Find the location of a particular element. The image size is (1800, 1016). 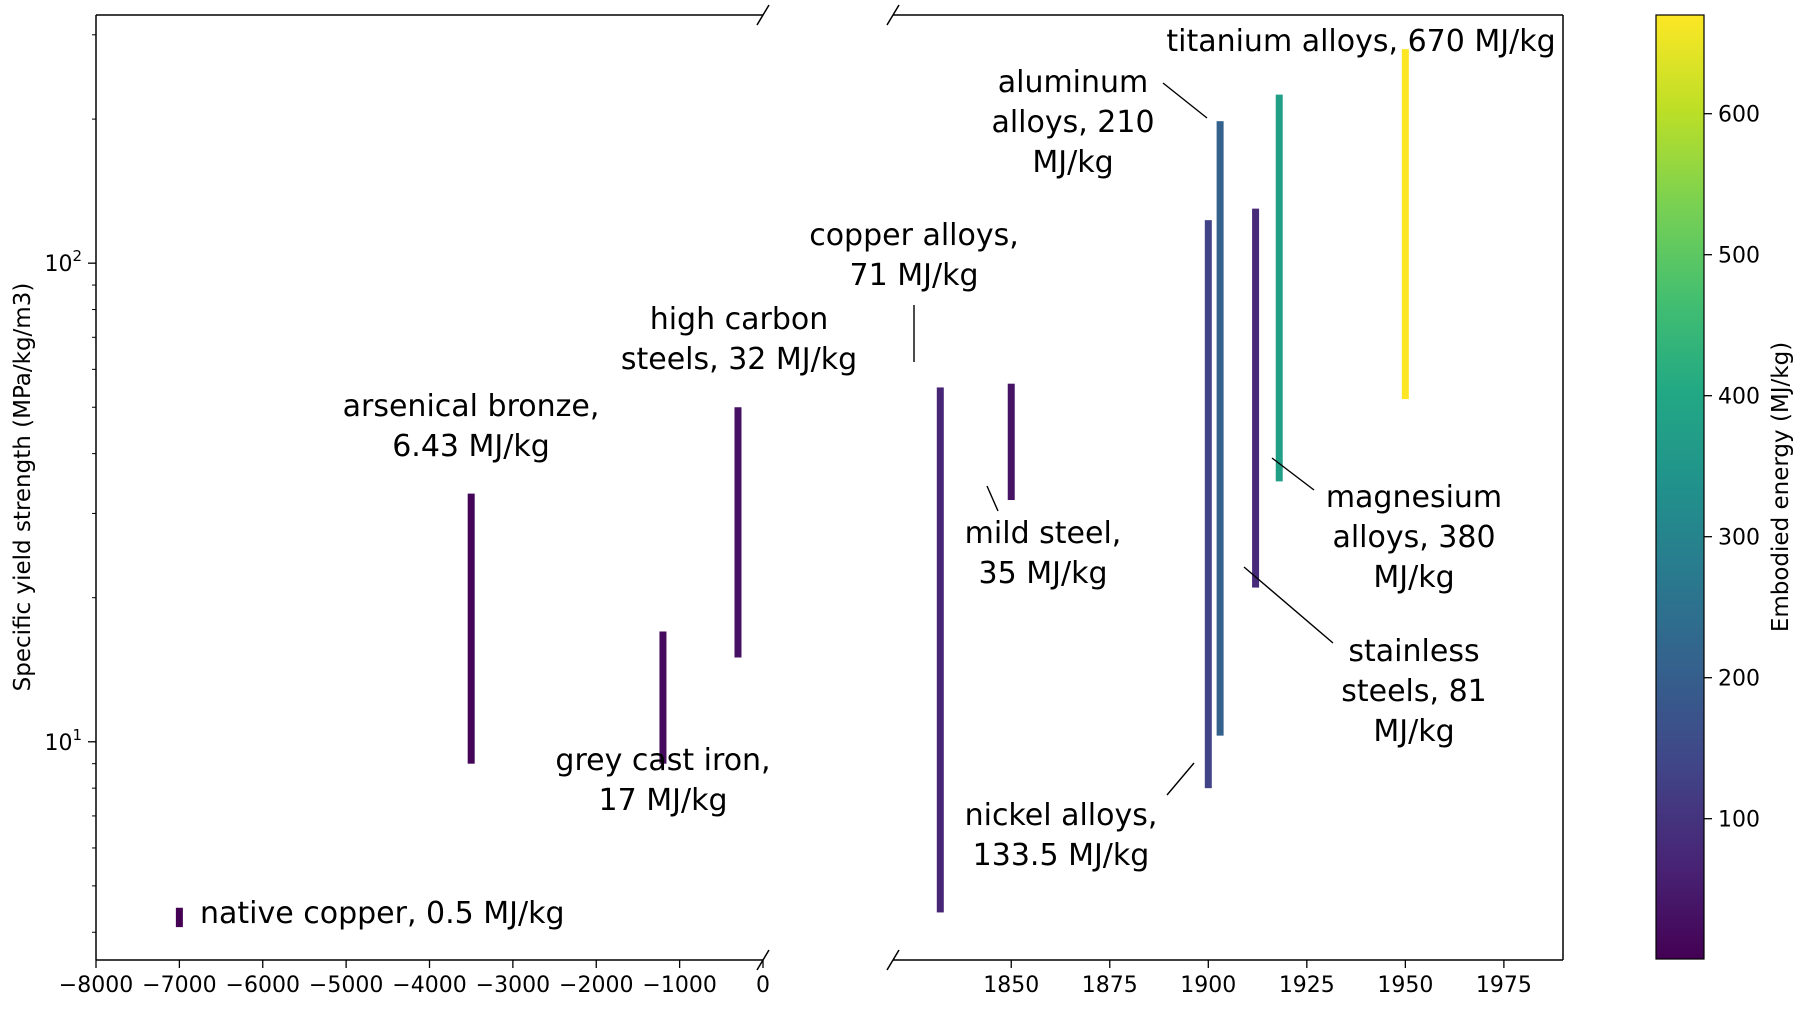

colorbar-tick-label: 200 is located at coordinates (1739, 679).